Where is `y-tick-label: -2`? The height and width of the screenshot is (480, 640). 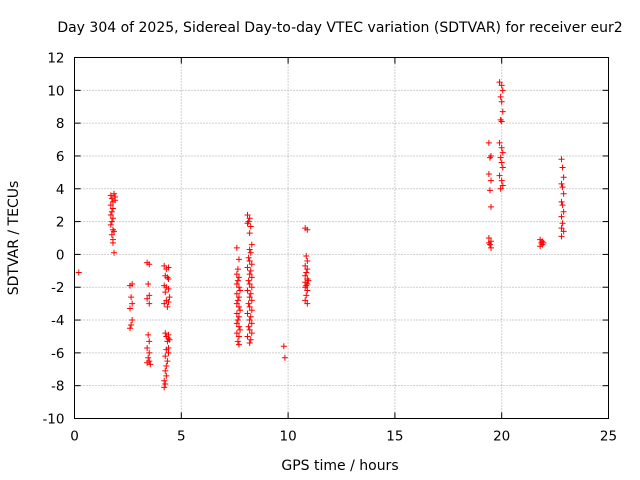
y-tick-label: -2 is located at coordinates (57, 288).